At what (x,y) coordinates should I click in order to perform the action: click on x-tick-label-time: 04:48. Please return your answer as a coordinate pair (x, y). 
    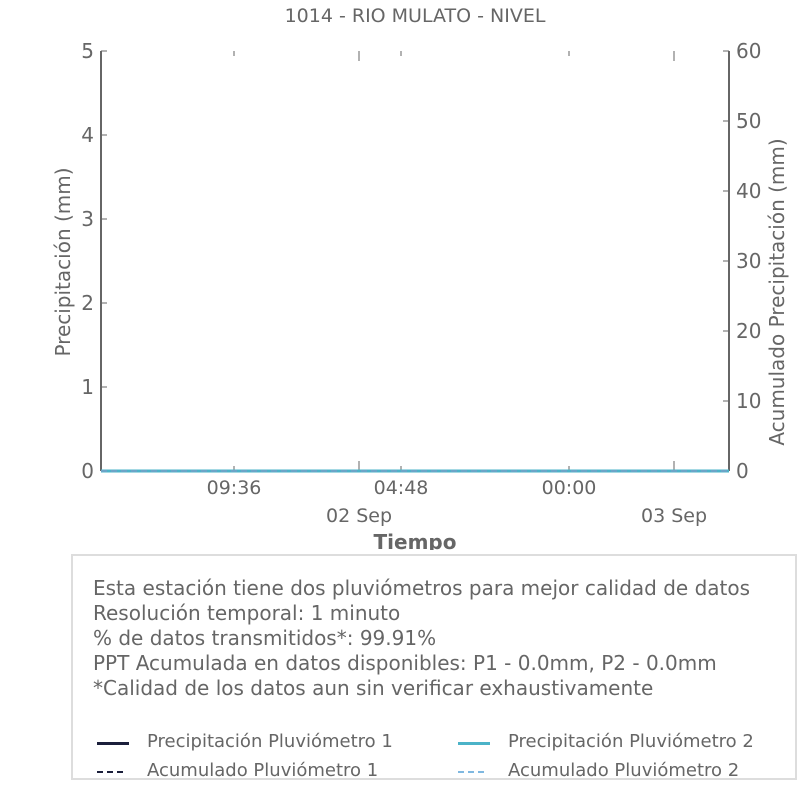
    Looking at the image, I should click on (401, 488).